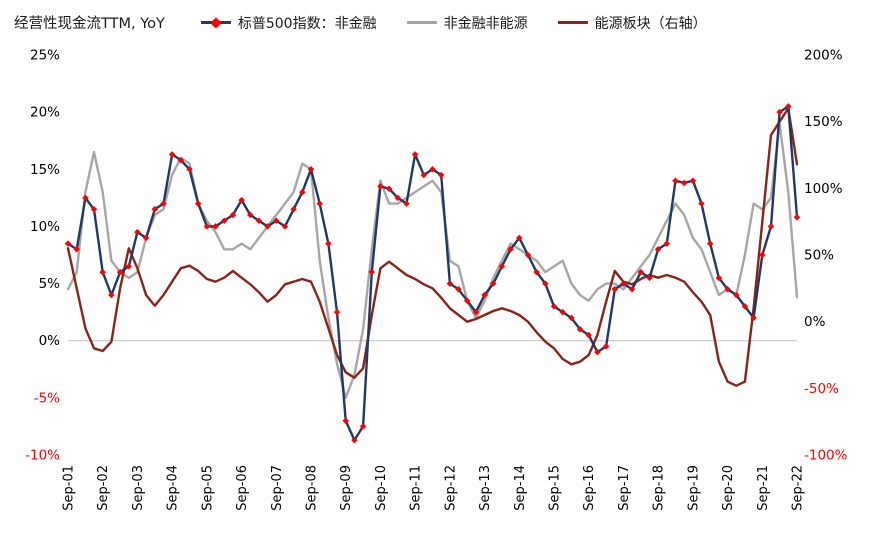  What do you see at coordinates (45, 170) in the screenshot?
I see `left-axis-tick: 15%` at bounding box center [45, 170].